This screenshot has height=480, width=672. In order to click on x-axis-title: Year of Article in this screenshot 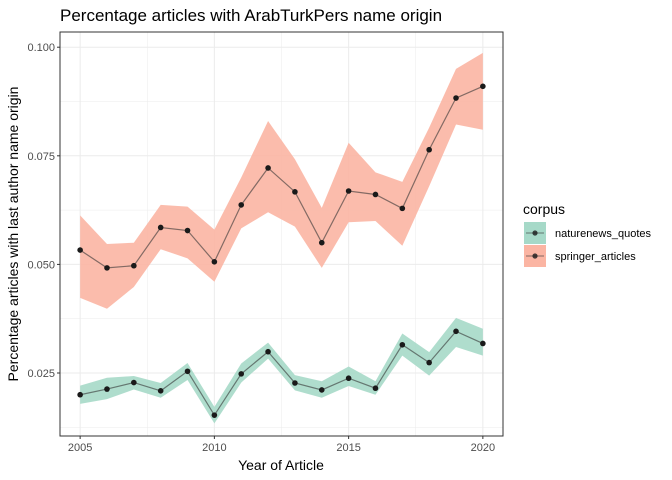, I will do `click(281, 465)`.